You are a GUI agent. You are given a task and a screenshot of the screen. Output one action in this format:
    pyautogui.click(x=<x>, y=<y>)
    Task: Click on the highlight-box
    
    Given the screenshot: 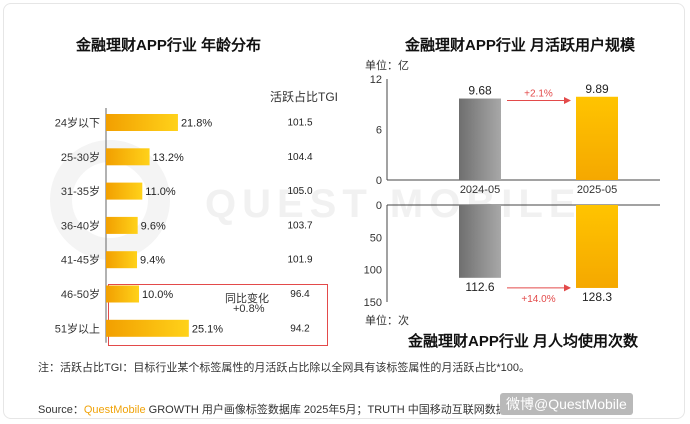 What is the action you would take?
    pyautogui.click(x=218, y=315)
    